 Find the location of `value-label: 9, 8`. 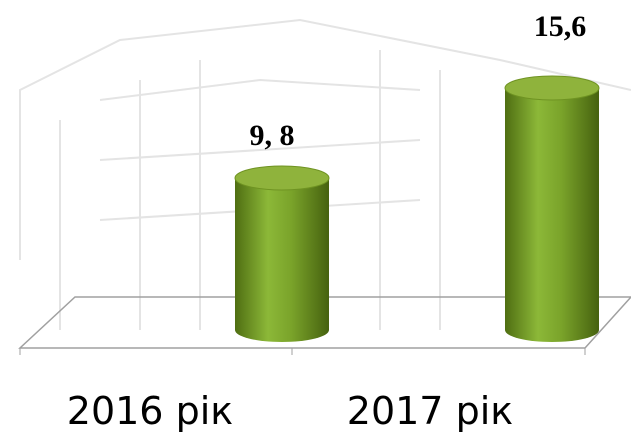

value-label: 9, 8 is located at coordinates (272, 135).